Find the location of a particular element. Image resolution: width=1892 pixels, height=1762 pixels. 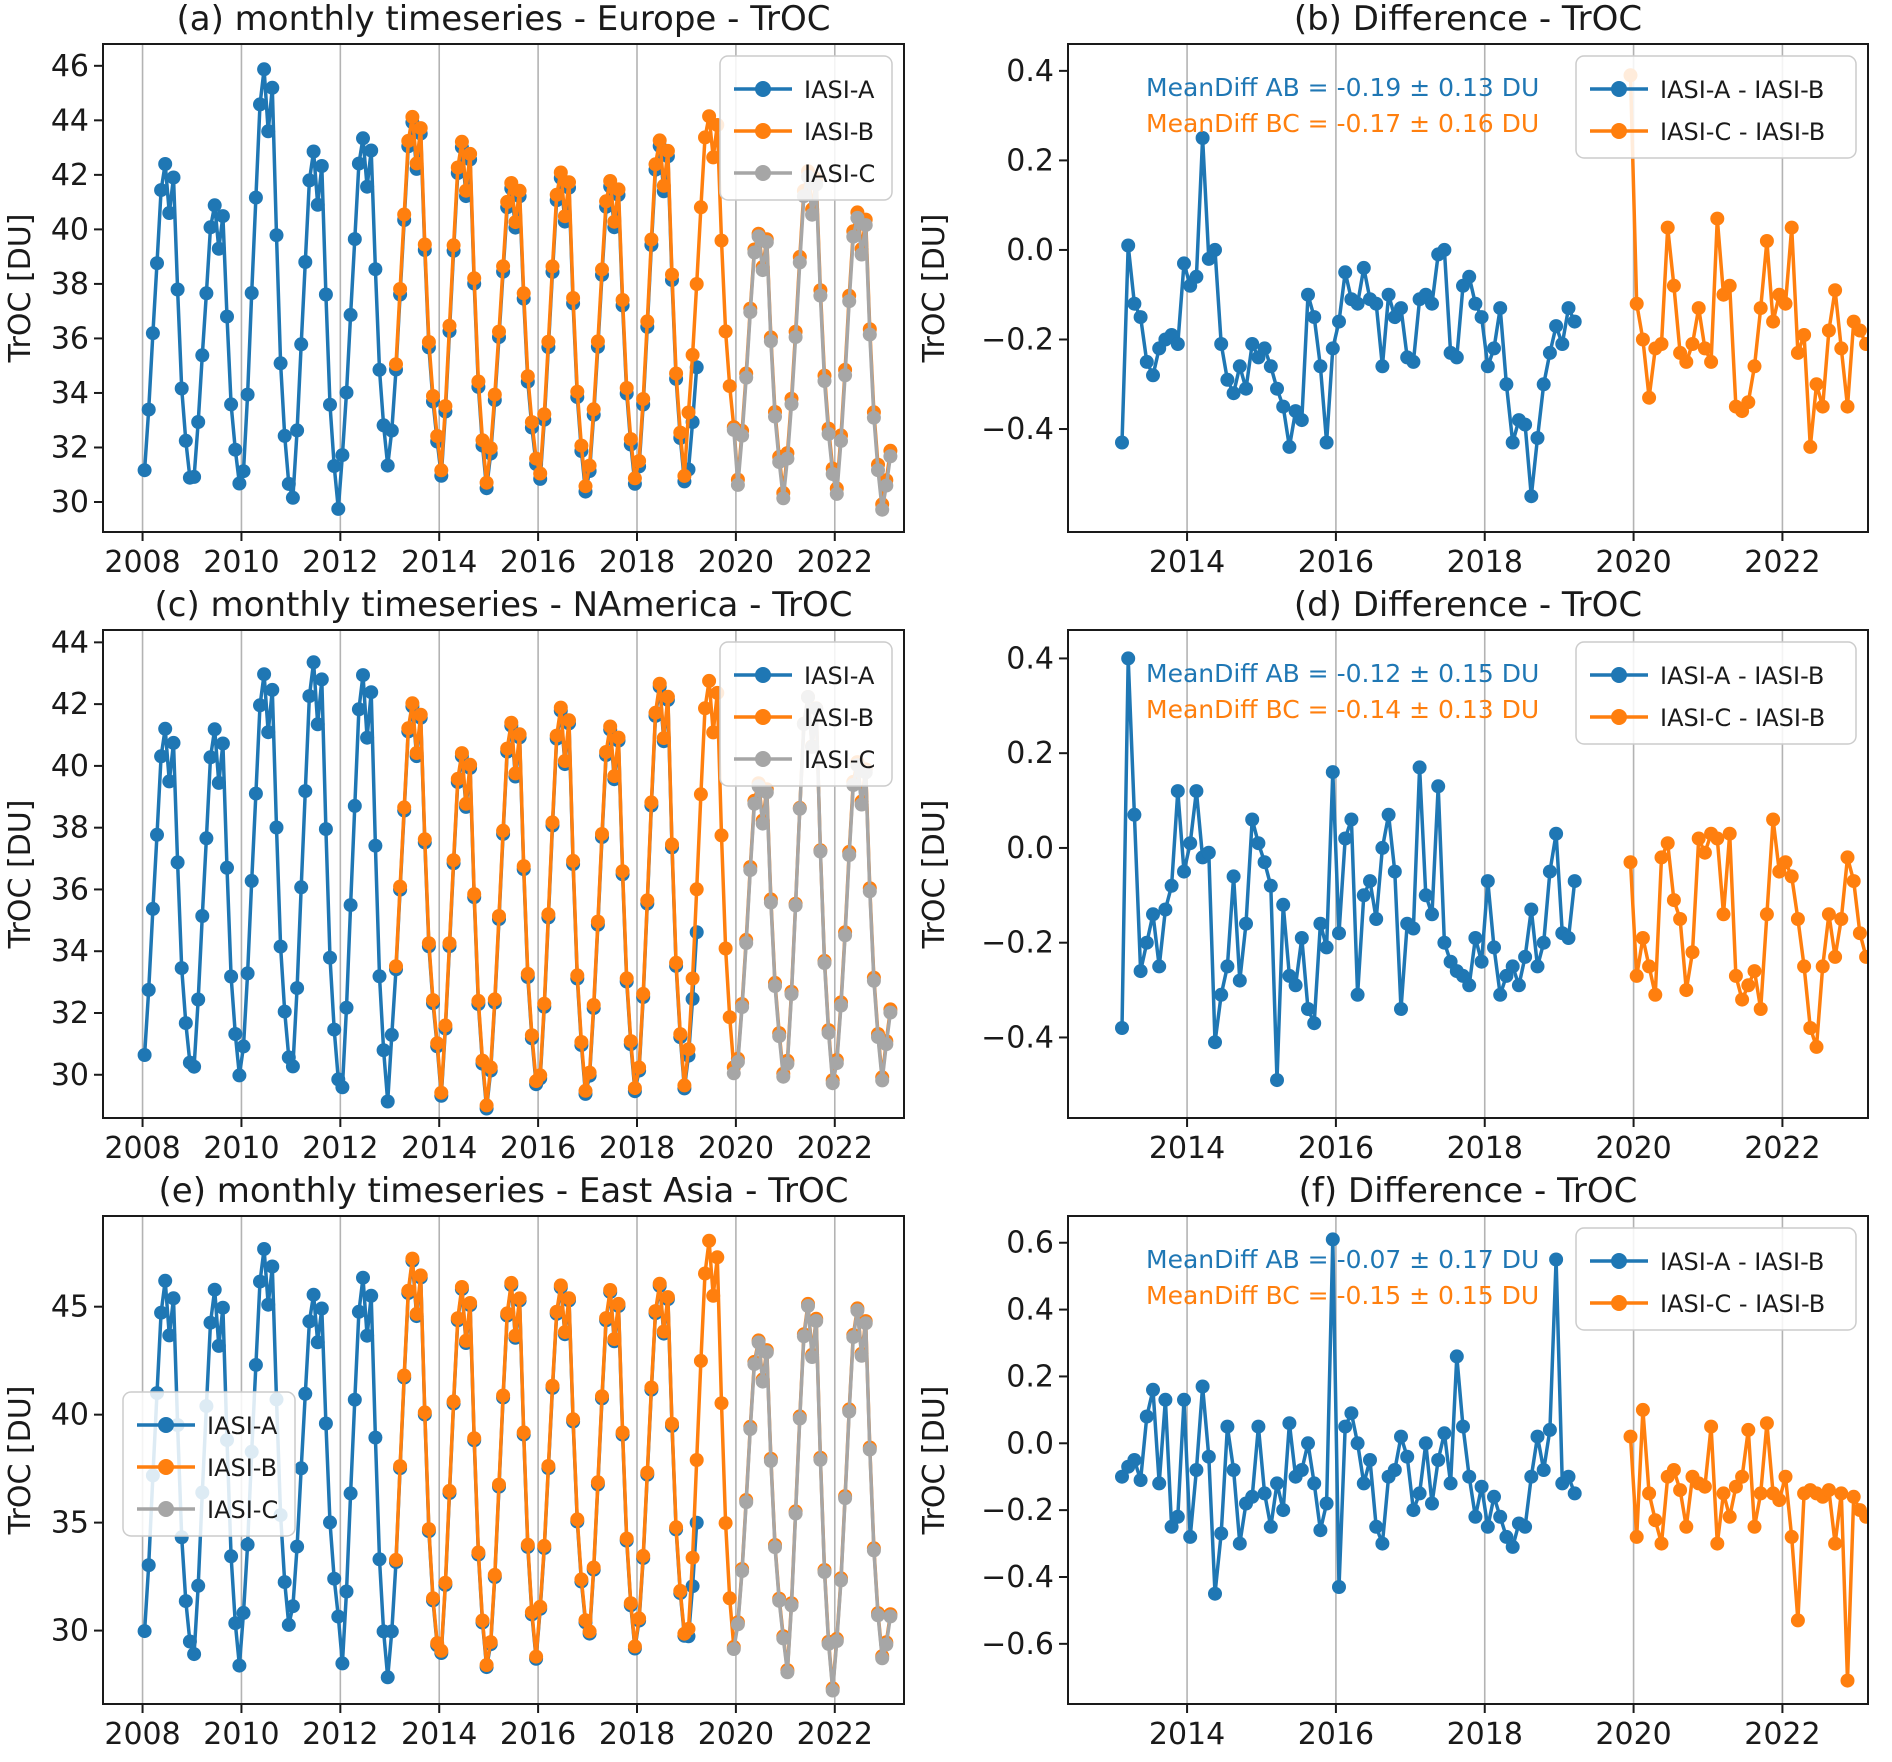

legend-label: IASI-A is located at coordinates (839, 90).